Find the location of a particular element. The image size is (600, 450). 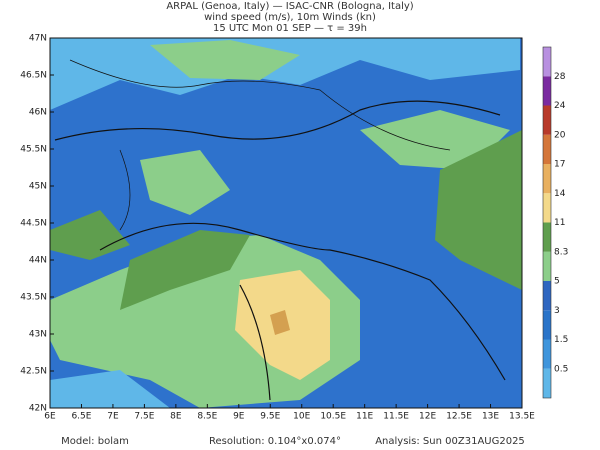

lon-label: 11E is located at coordinates (364, 417).